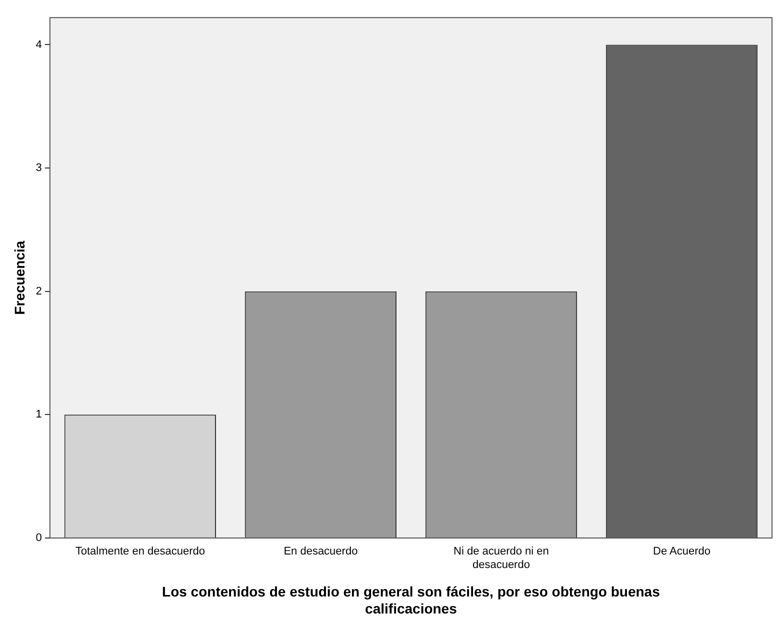 The height and width of the screenshot is (630, 778). I want to click on x-tick-label: En desacuerdo, so click(321, 552).